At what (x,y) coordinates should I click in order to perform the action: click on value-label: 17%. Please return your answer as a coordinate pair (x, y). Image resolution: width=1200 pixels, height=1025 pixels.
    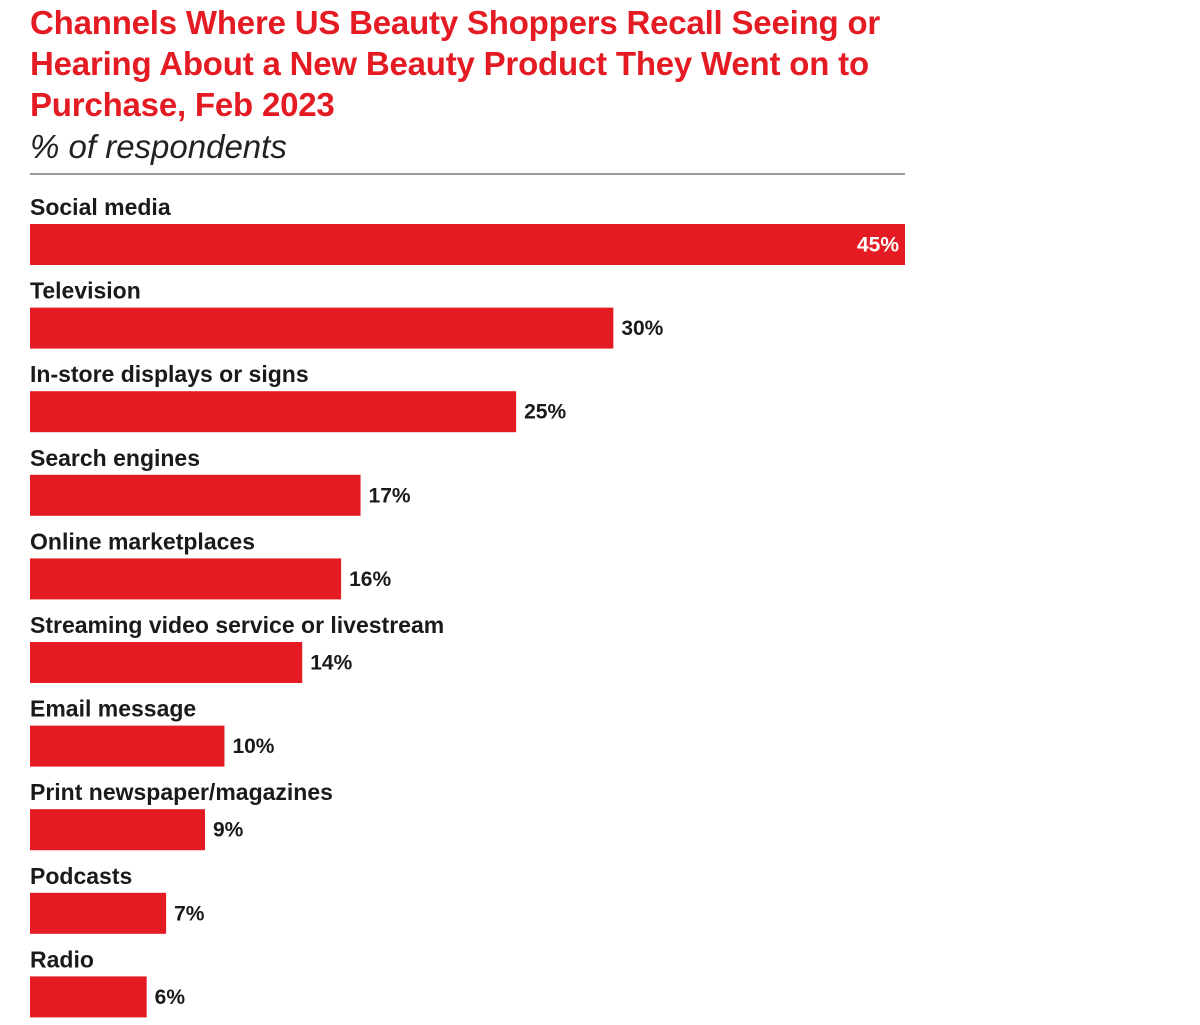
    Looking at the image, I should click on (390, 495).